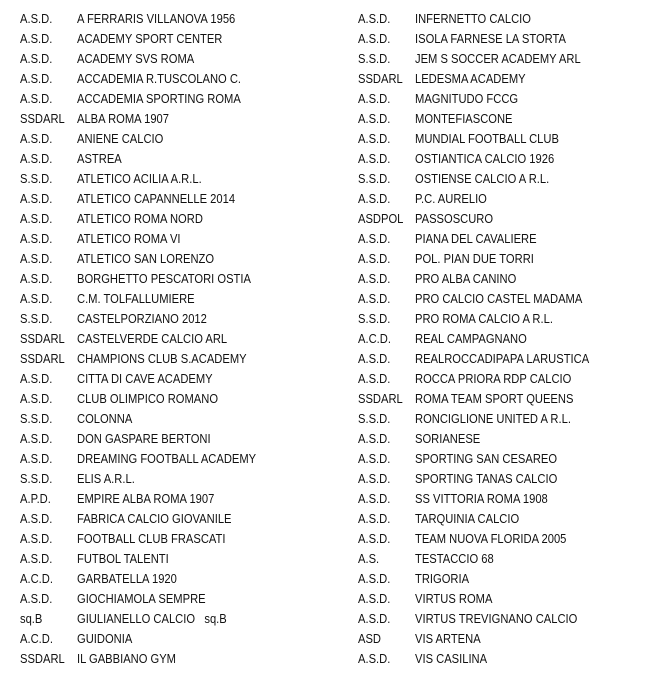 The width and height of the screenshot is (667, 690). I want to click on club-name: REAL CAMPAGNANO, so click(471, 338).